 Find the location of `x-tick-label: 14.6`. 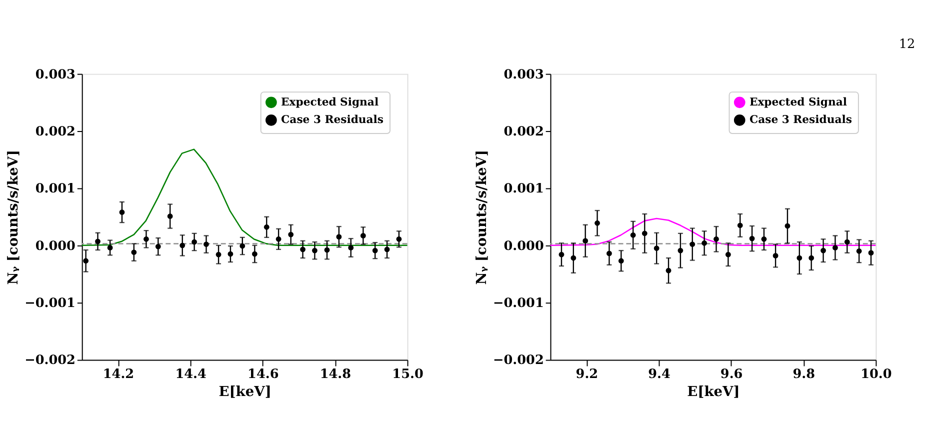

x-tick-label: 14.6 is located at coordinates (263, 374).